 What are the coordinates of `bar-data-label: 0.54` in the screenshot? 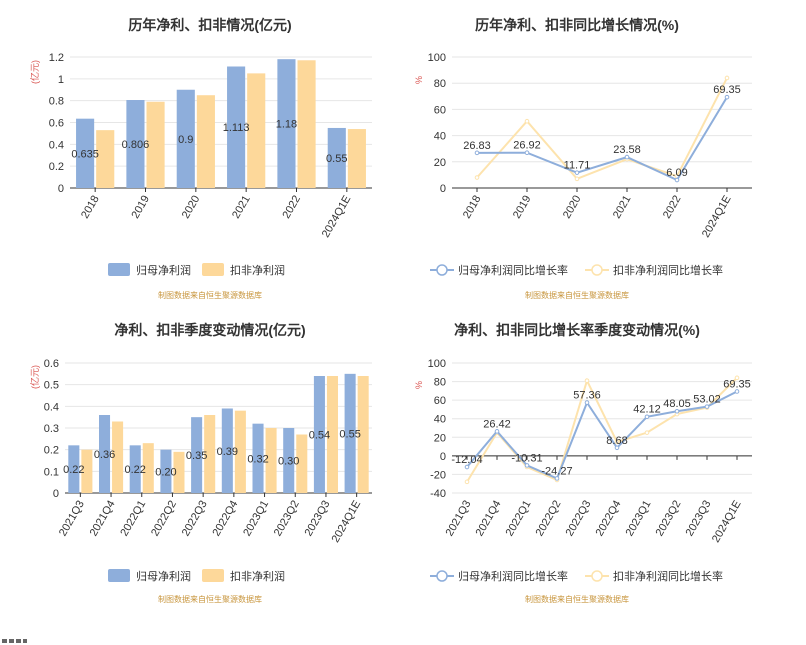 It's located at (319, 436).